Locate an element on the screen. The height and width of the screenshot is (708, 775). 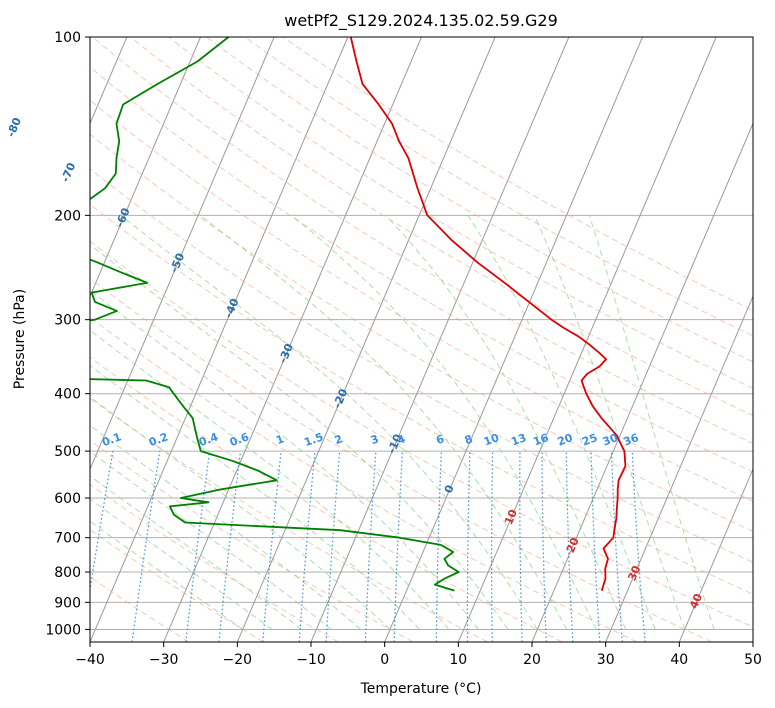
y-tick-label: 800 is located at coordinates (67, 573).